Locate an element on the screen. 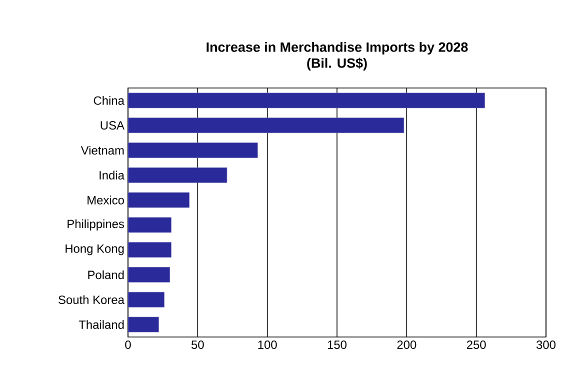 Image resolution: width=577 pixels, height=381 pixels. x-tick-label: 300 is located at coordinates (546, 344).